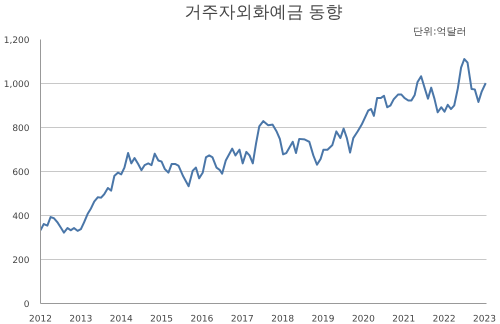 The width and height of the screenshot is (500, 324). Describe the element at coordinates (17, 85) in the screenshot. I see `y-tick-label: 1,000` at that location.